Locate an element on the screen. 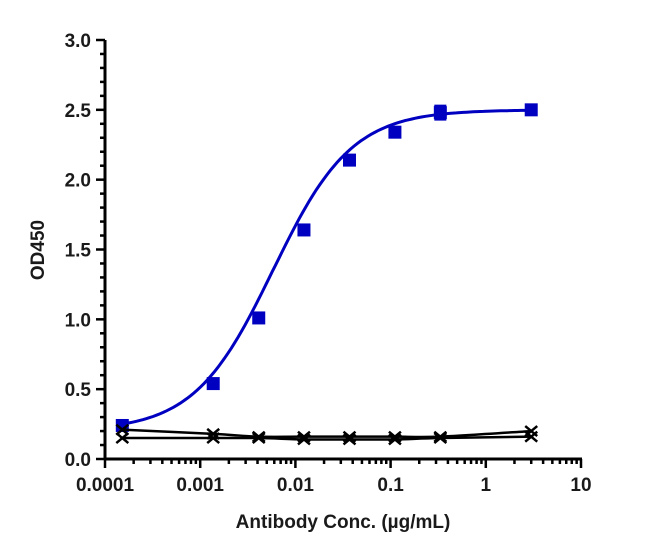 This screenshot has width=660, height=554. x-tick-label: 0.001 is located at coordinates (200, 485).